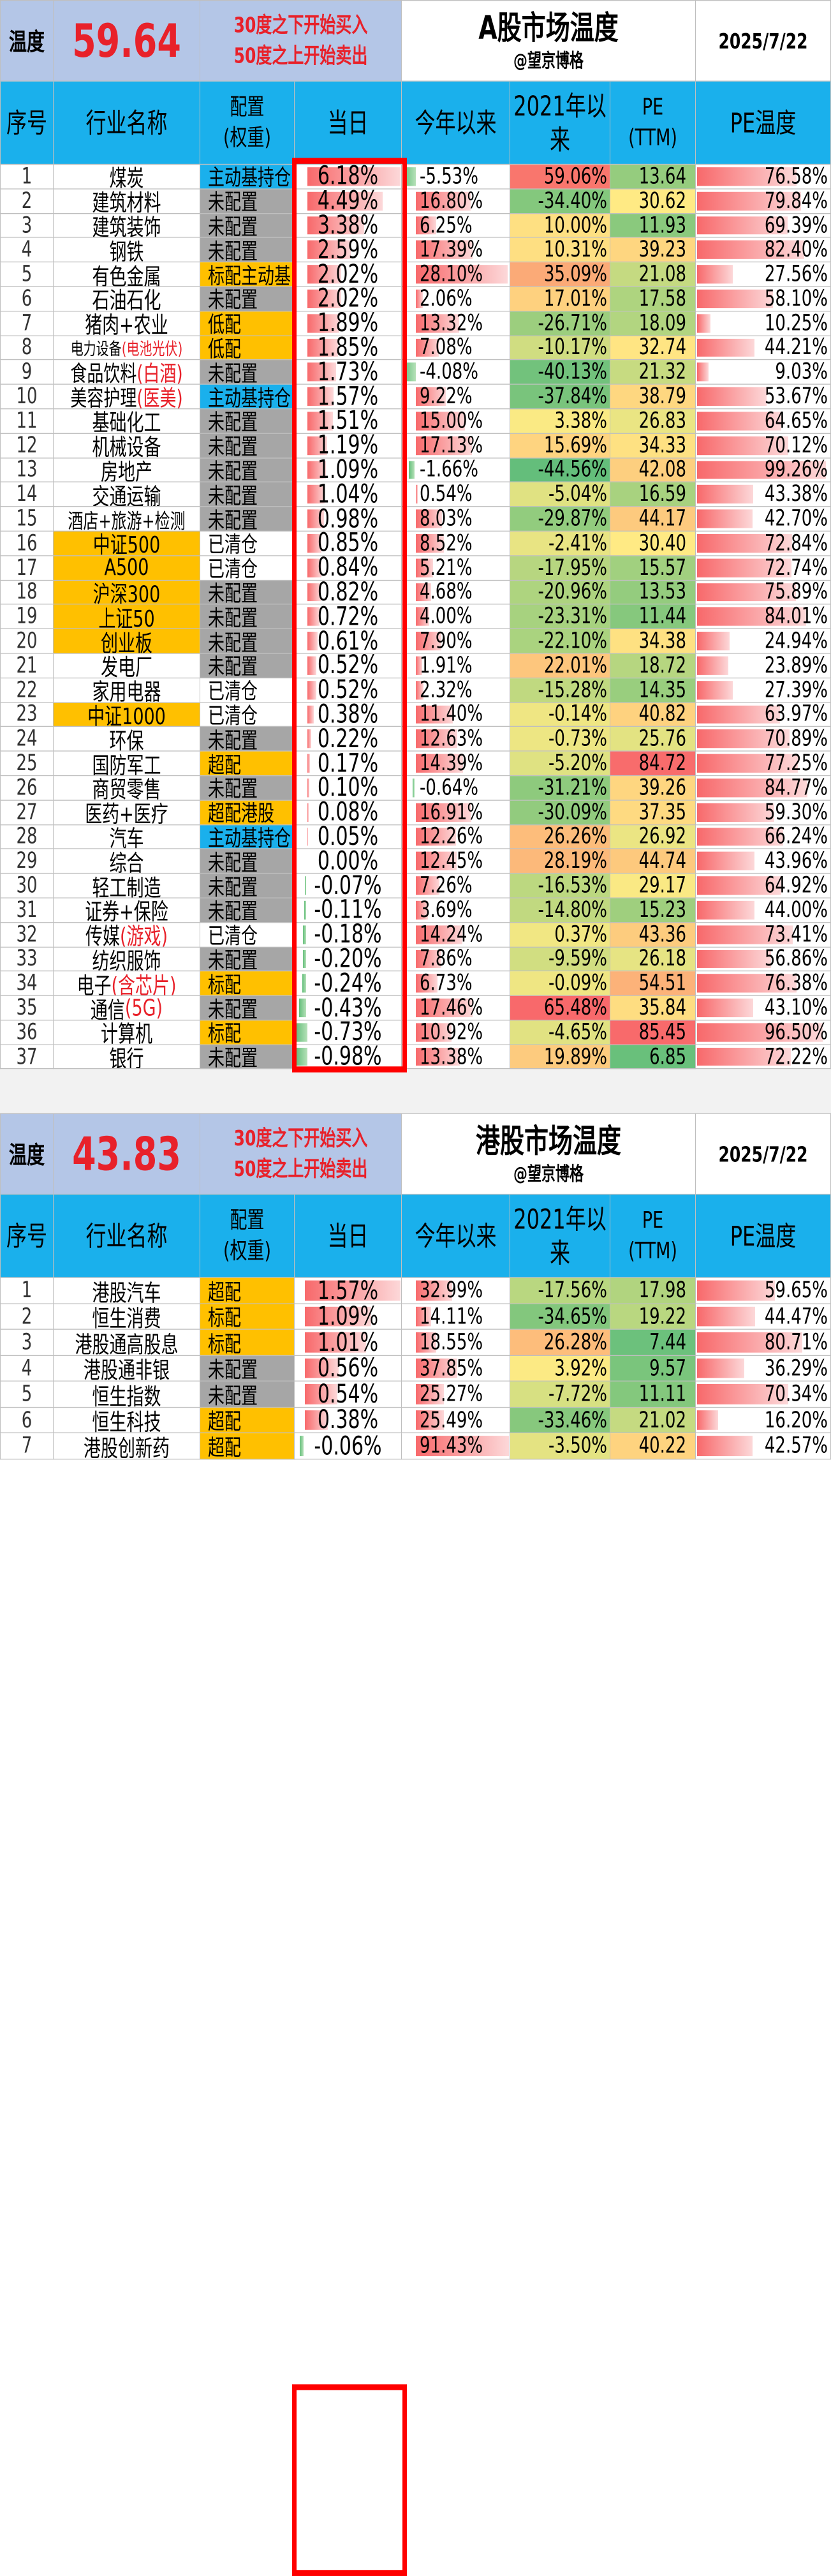  What do you see at coordinates (549, 41) in the screenshot?
I see `market-title: A股市场温度 @望京博格` at bounding box center [549, 41].